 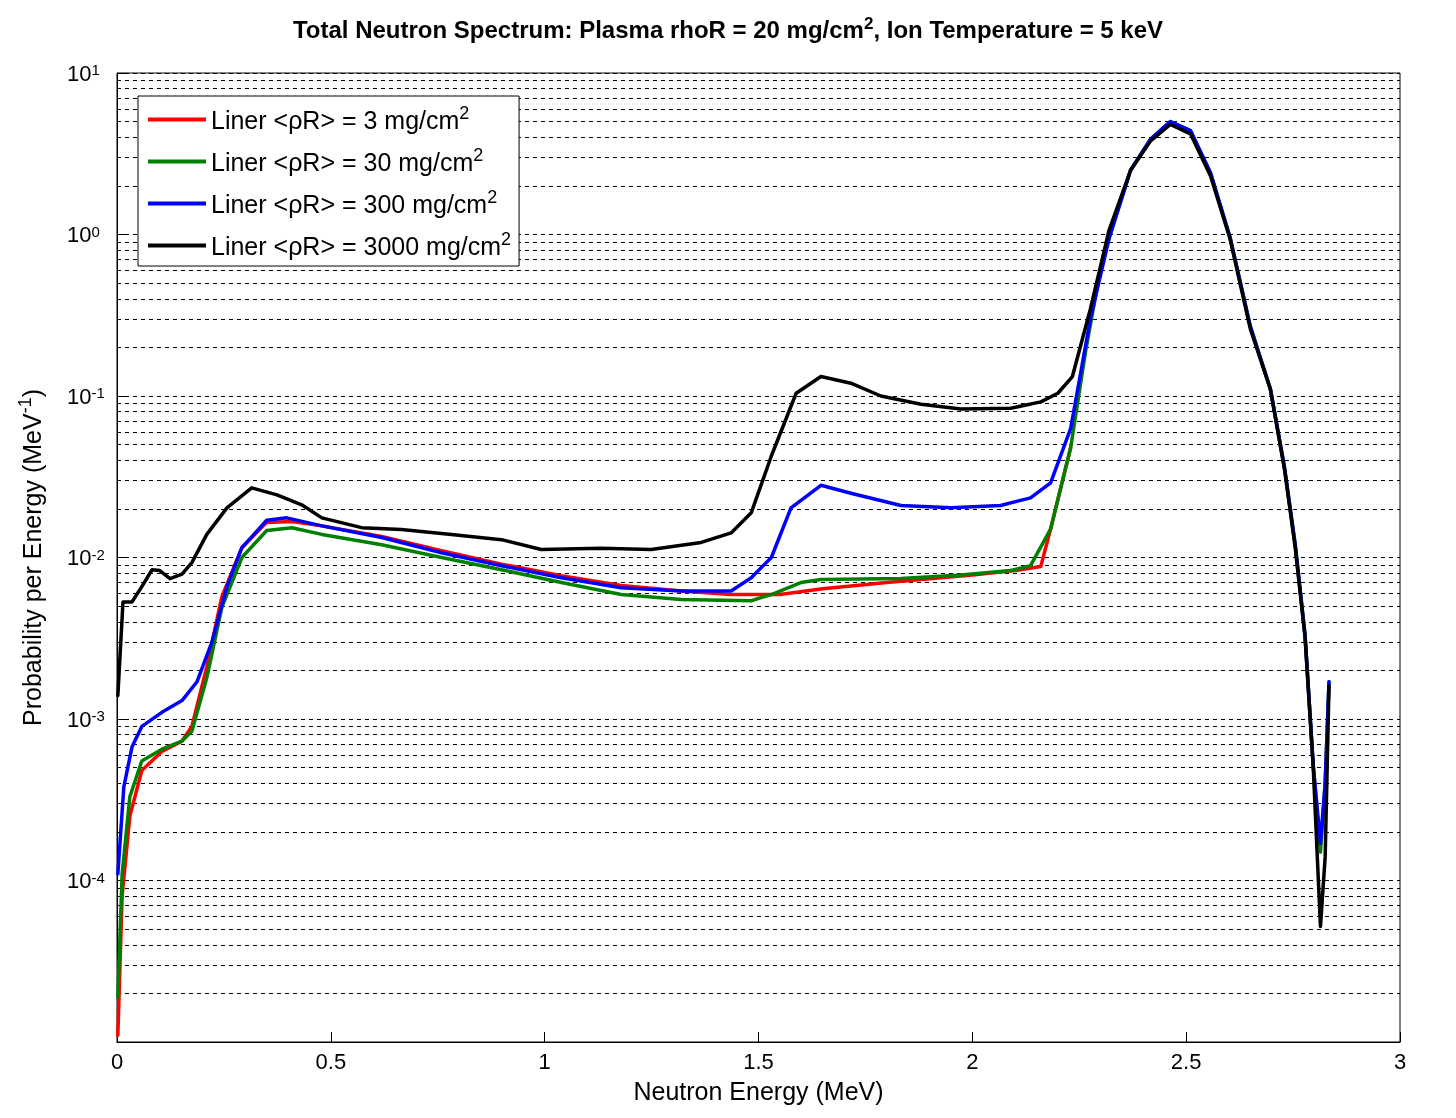 I want to click on x-tick-label: 2.5, so click(x=1186, y=1061).